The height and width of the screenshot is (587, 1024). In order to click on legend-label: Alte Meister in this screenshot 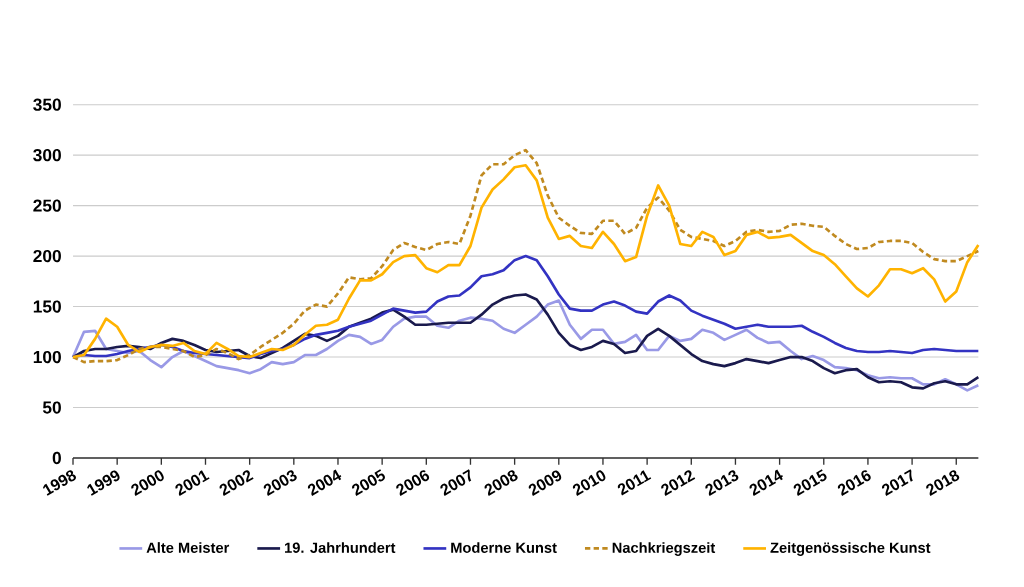, I will do `click(188, 547)`.